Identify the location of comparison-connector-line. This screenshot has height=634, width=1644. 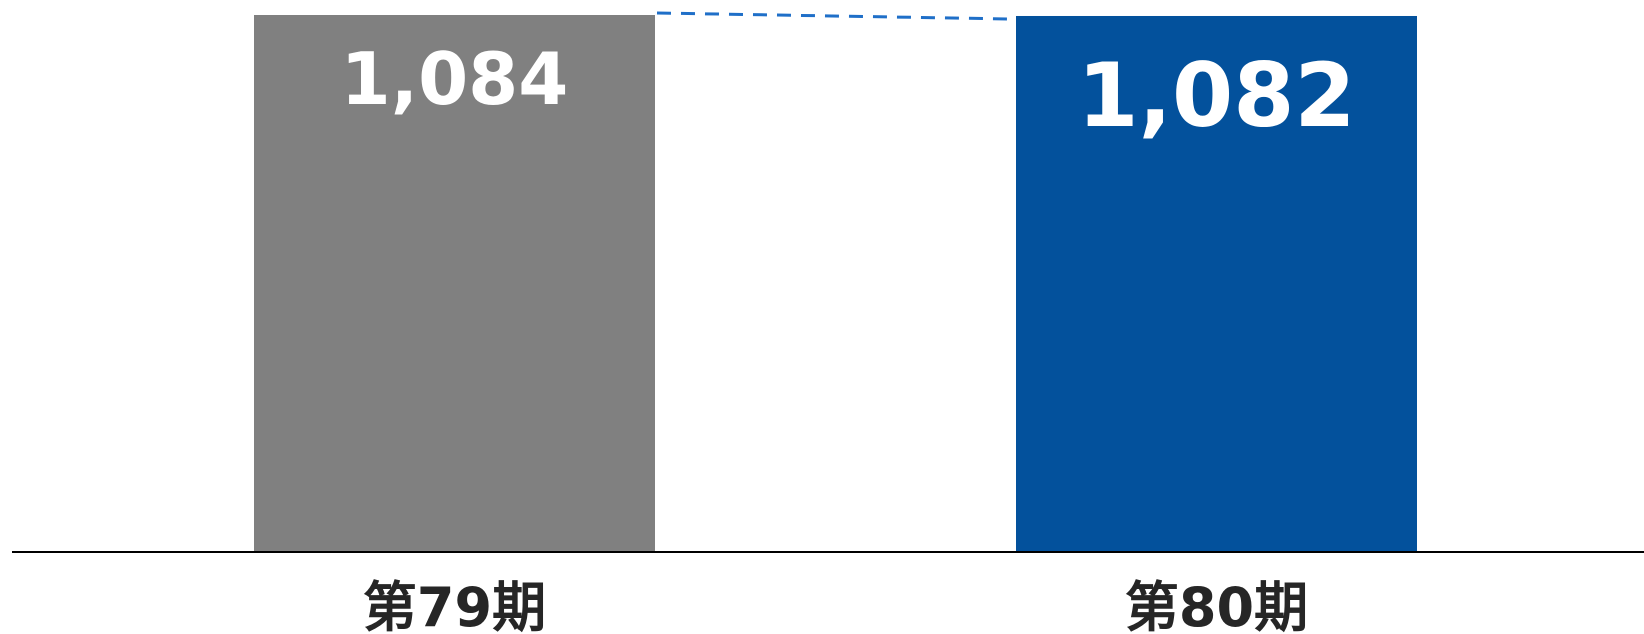
(833, 16).